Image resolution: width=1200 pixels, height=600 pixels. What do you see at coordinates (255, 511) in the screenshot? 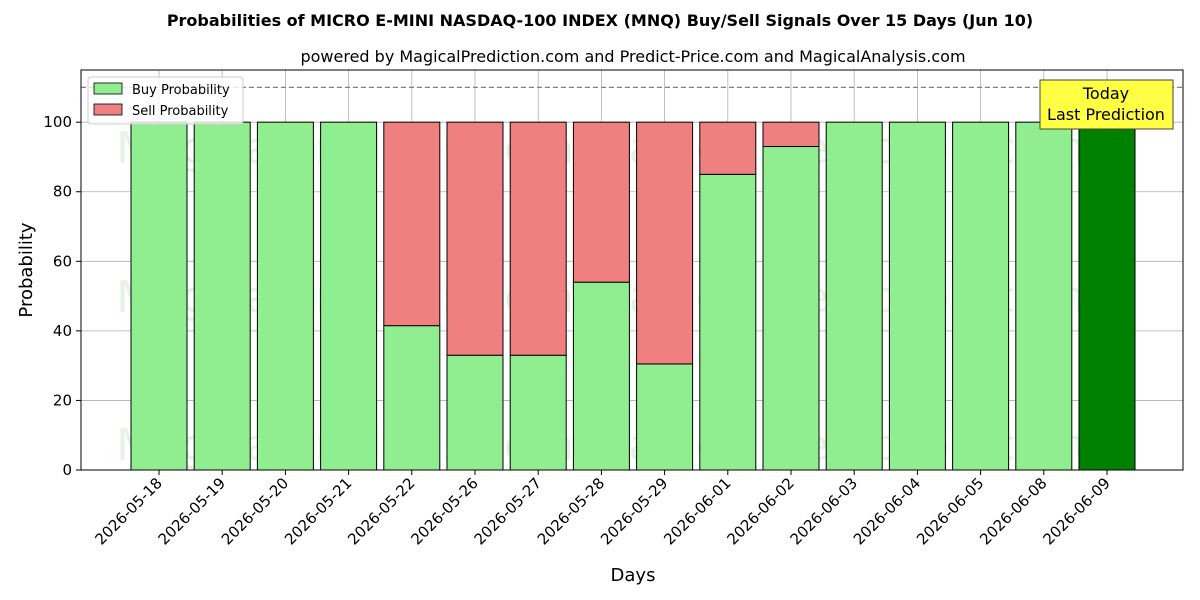
I see `x-tick-label: 2026-05-20` at bounding box center [255, 511].